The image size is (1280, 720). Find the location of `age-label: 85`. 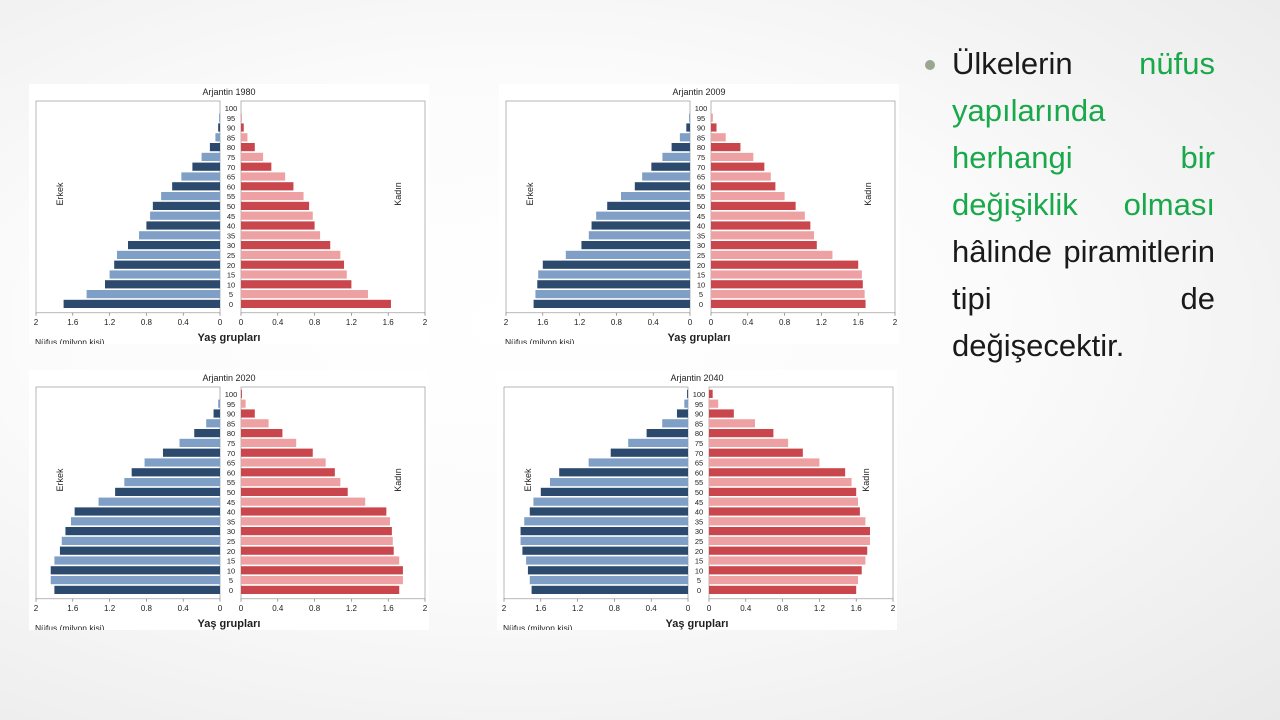

age-label: 85 is located at coordinates (231, 423).